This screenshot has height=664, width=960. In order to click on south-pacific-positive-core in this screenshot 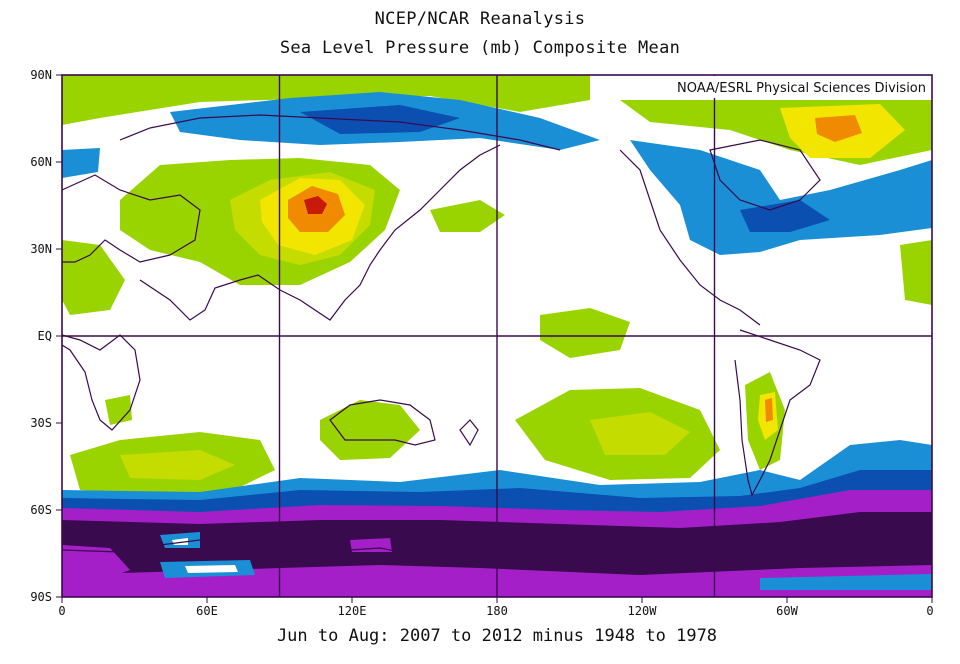, I will do `click(640, 433)`.